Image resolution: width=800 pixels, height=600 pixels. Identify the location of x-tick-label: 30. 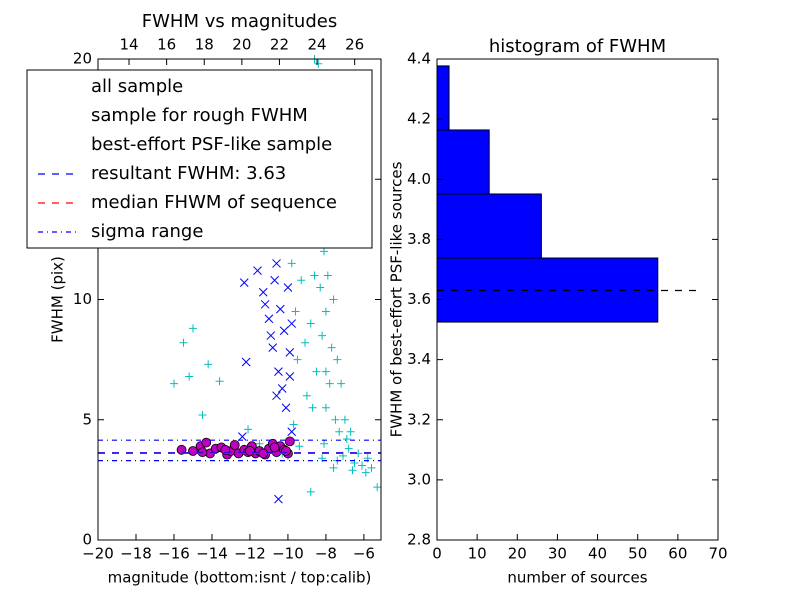
(557, 554).